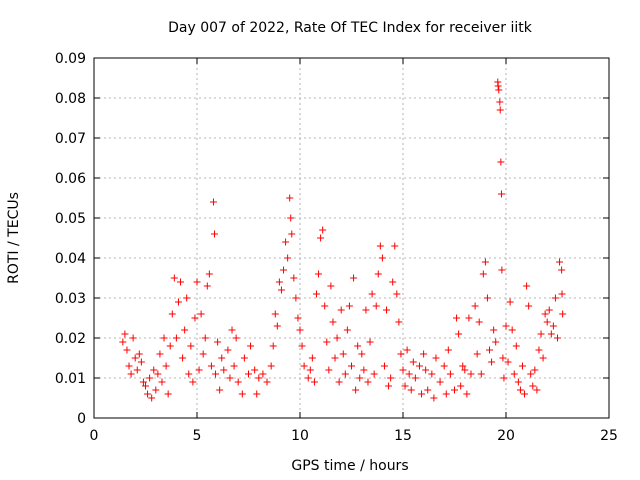  What do you see at coordinates (300, 436) in the screenshot?
I see `x-tick-label: 10` at bounding box center [300, 436].